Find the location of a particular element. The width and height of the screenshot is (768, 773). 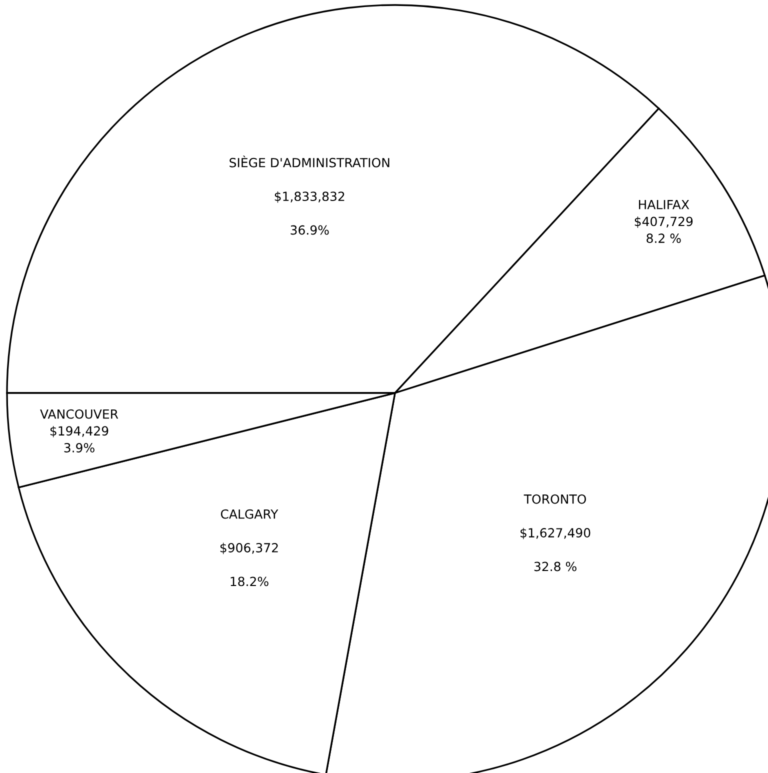

slice-label: TORONTO is located at coordinates (555, 499).